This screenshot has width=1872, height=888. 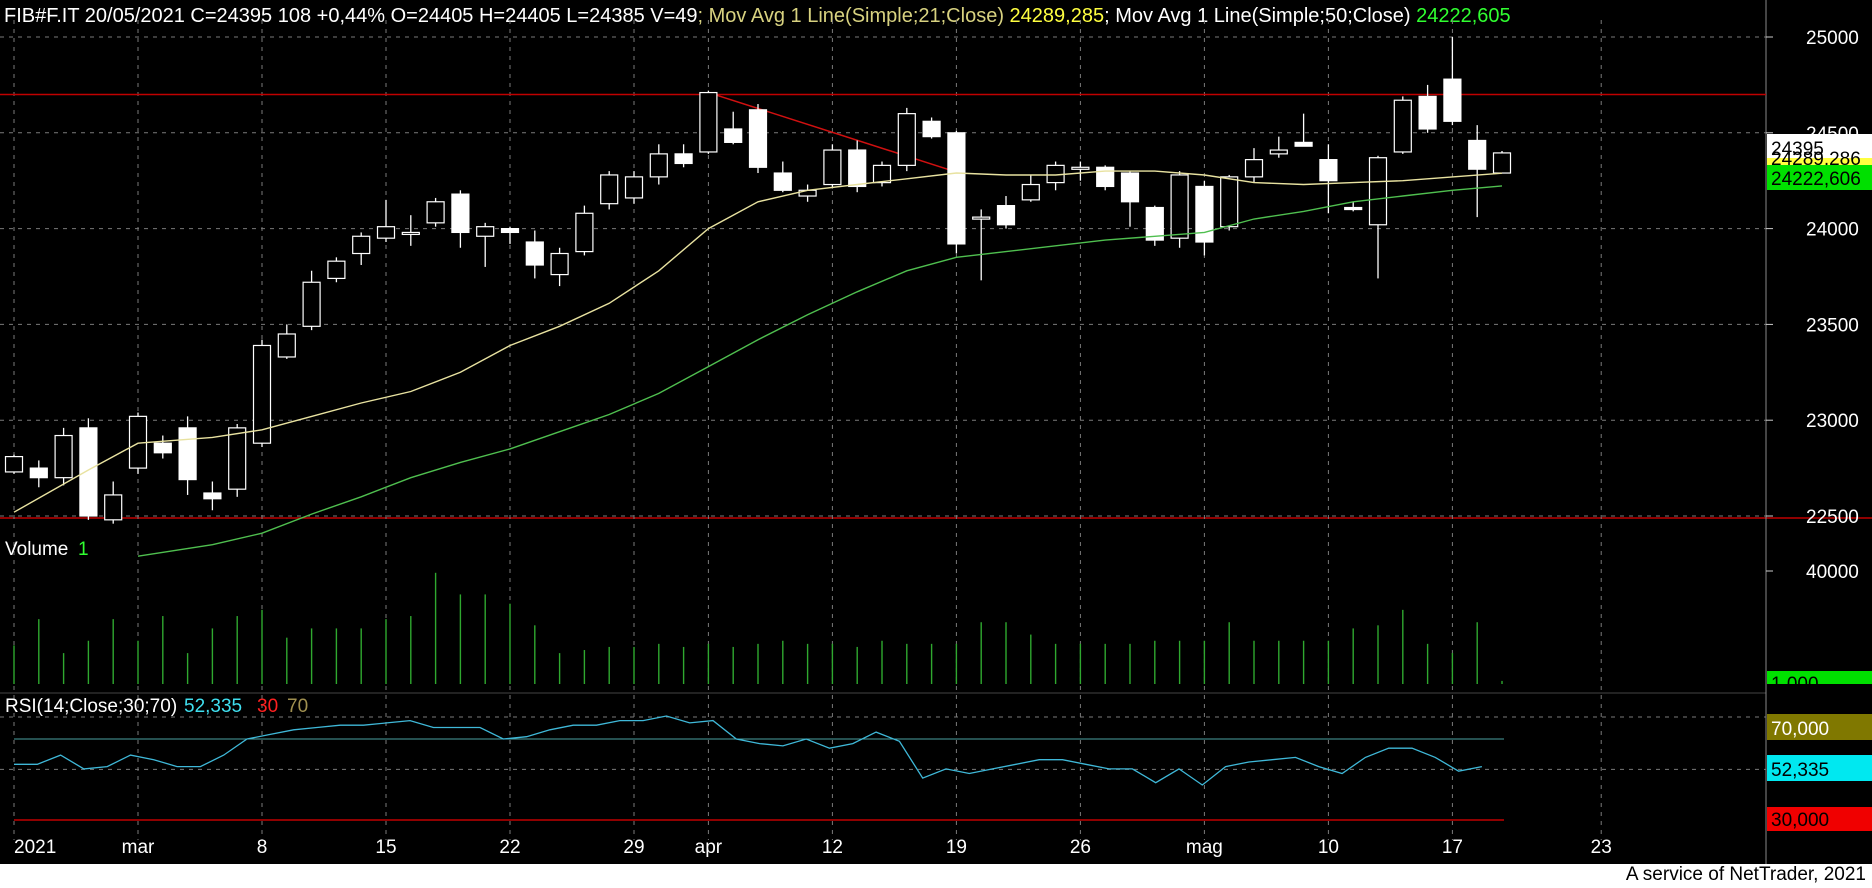 I want to click on rsi-panel-value: 52,335, so click(x=213, y=706).